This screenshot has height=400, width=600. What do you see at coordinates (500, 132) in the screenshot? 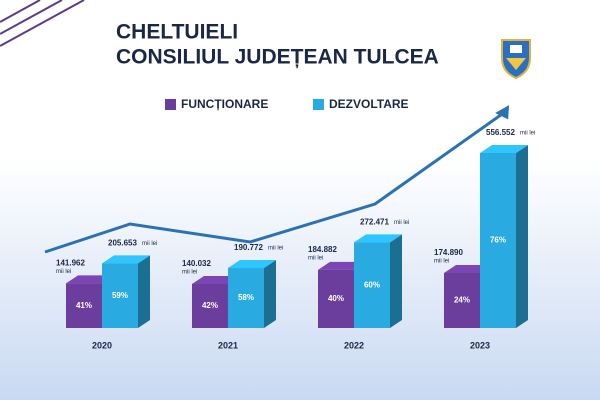
I see `value-label: 556.552` at bounding box center [500, 132].